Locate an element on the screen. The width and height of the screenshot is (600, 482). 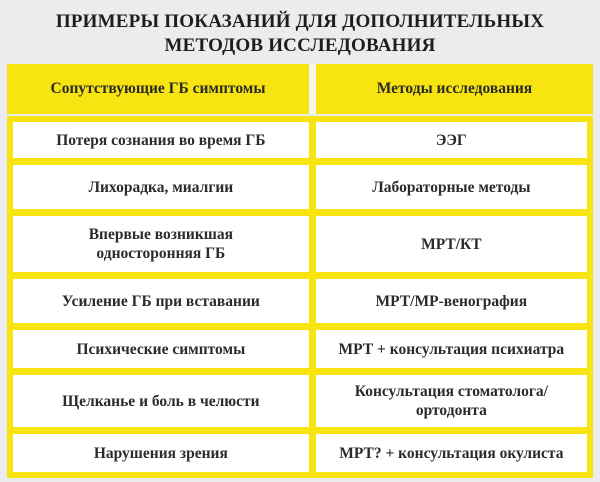
header-column-gap is located at coordinates (312, 89).